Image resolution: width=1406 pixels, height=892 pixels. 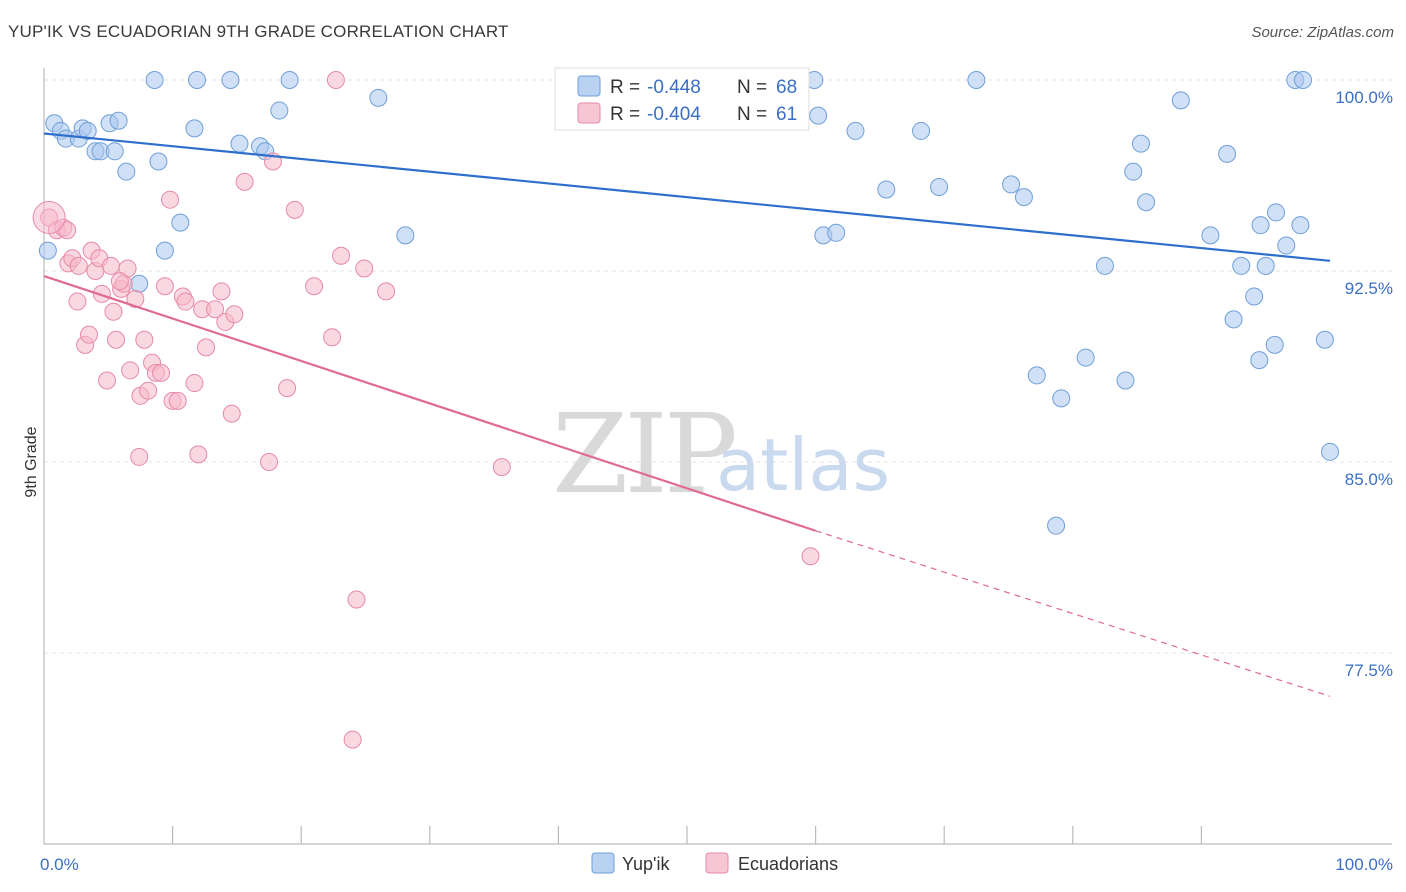 I want to click on series-legend-swatch-yupik, so click(x=603, y=863).